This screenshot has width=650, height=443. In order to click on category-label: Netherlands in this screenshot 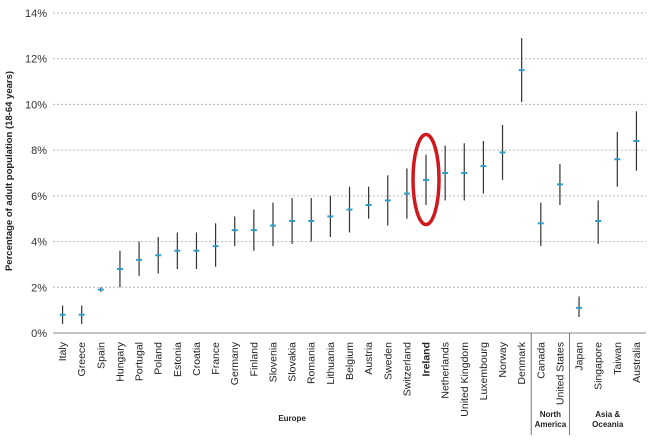, I will do `click(446, 370)`.